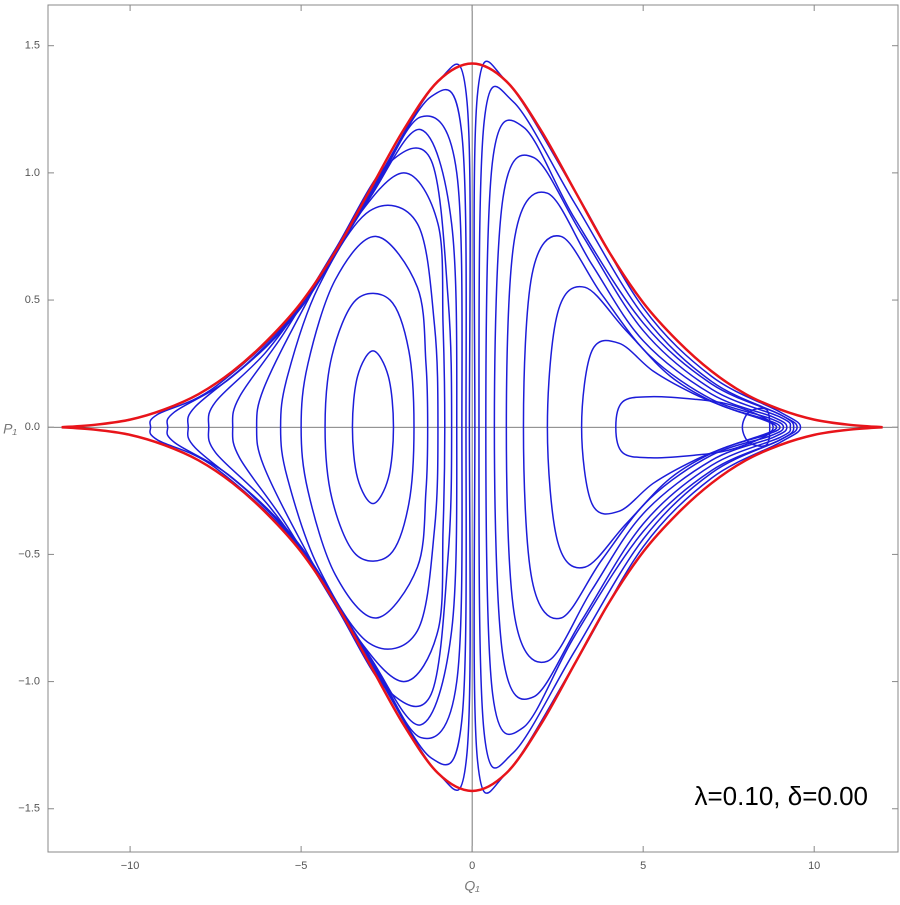  I want to click on x-tick-label: 0, so click(472, 866).